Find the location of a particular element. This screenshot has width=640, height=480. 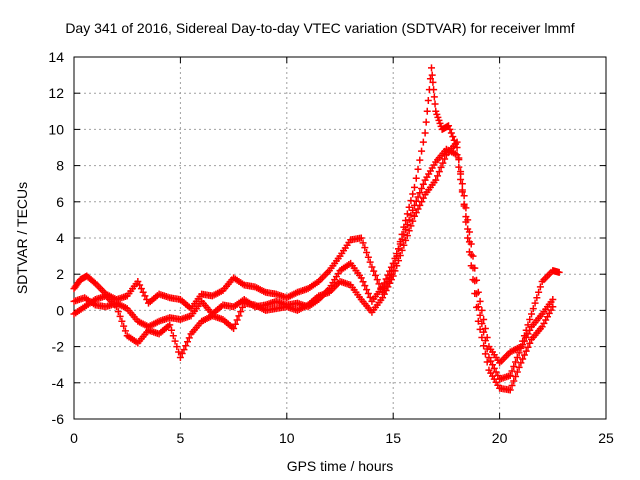

y-tick-label: 14 is located at coordinates (56, 57).